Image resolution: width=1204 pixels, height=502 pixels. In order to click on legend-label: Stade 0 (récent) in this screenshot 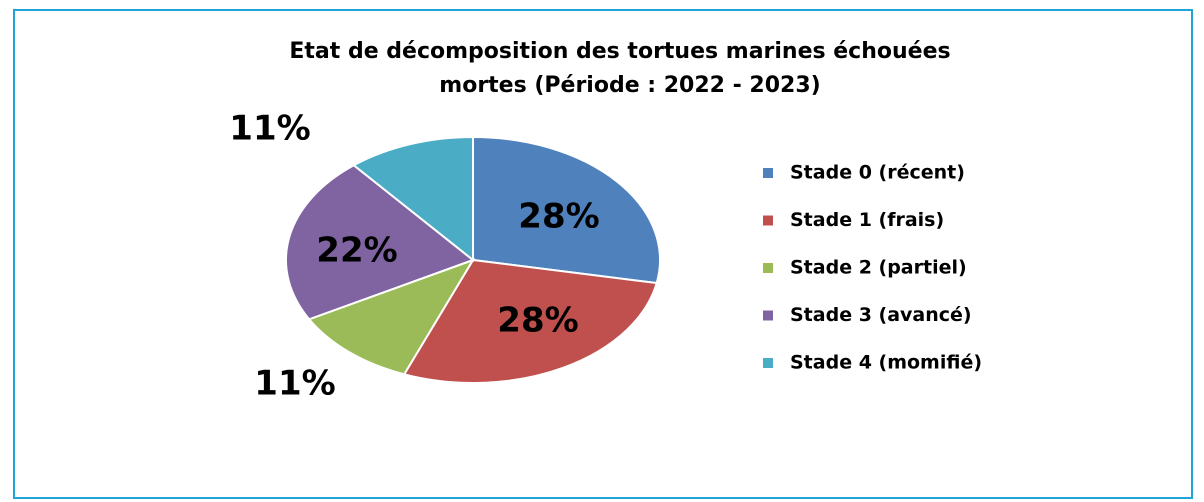, I will do `click(877, 173)`.